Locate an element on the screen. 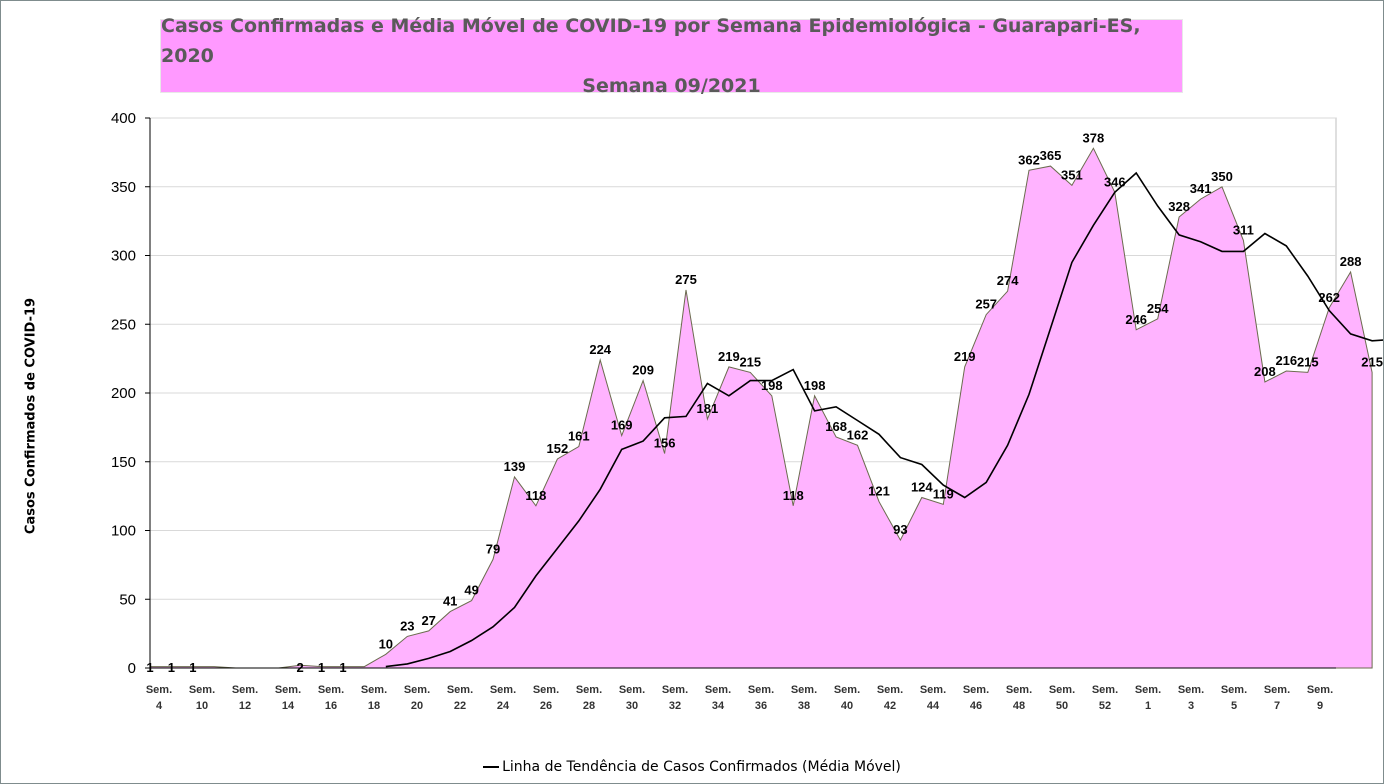 The height and width of the screenshot is (784, 1384). data-label: 161 is located at coordinates (579, 436).